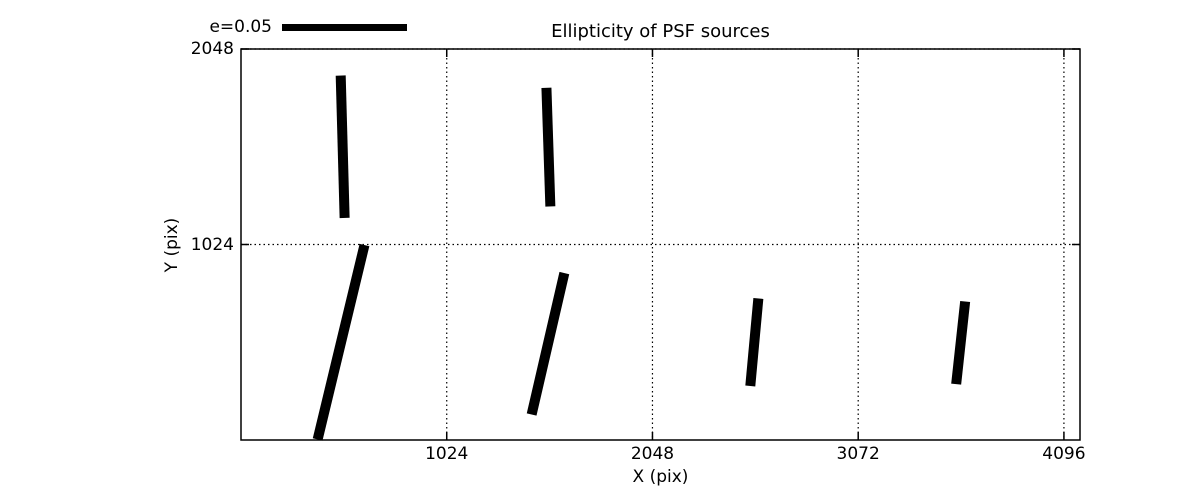 Image resolution: width=1200 pixels, height=490 pixels. I want to click on x-tick-label: 4096, so click(1064, 454).